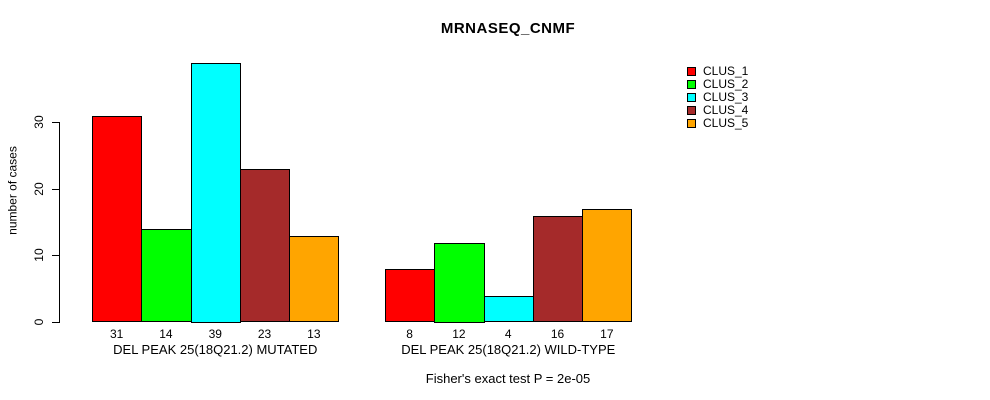  Describe the element at coordinates (726, 97) in the screenshot. I see `legend-label: CLUS_3` at that location.